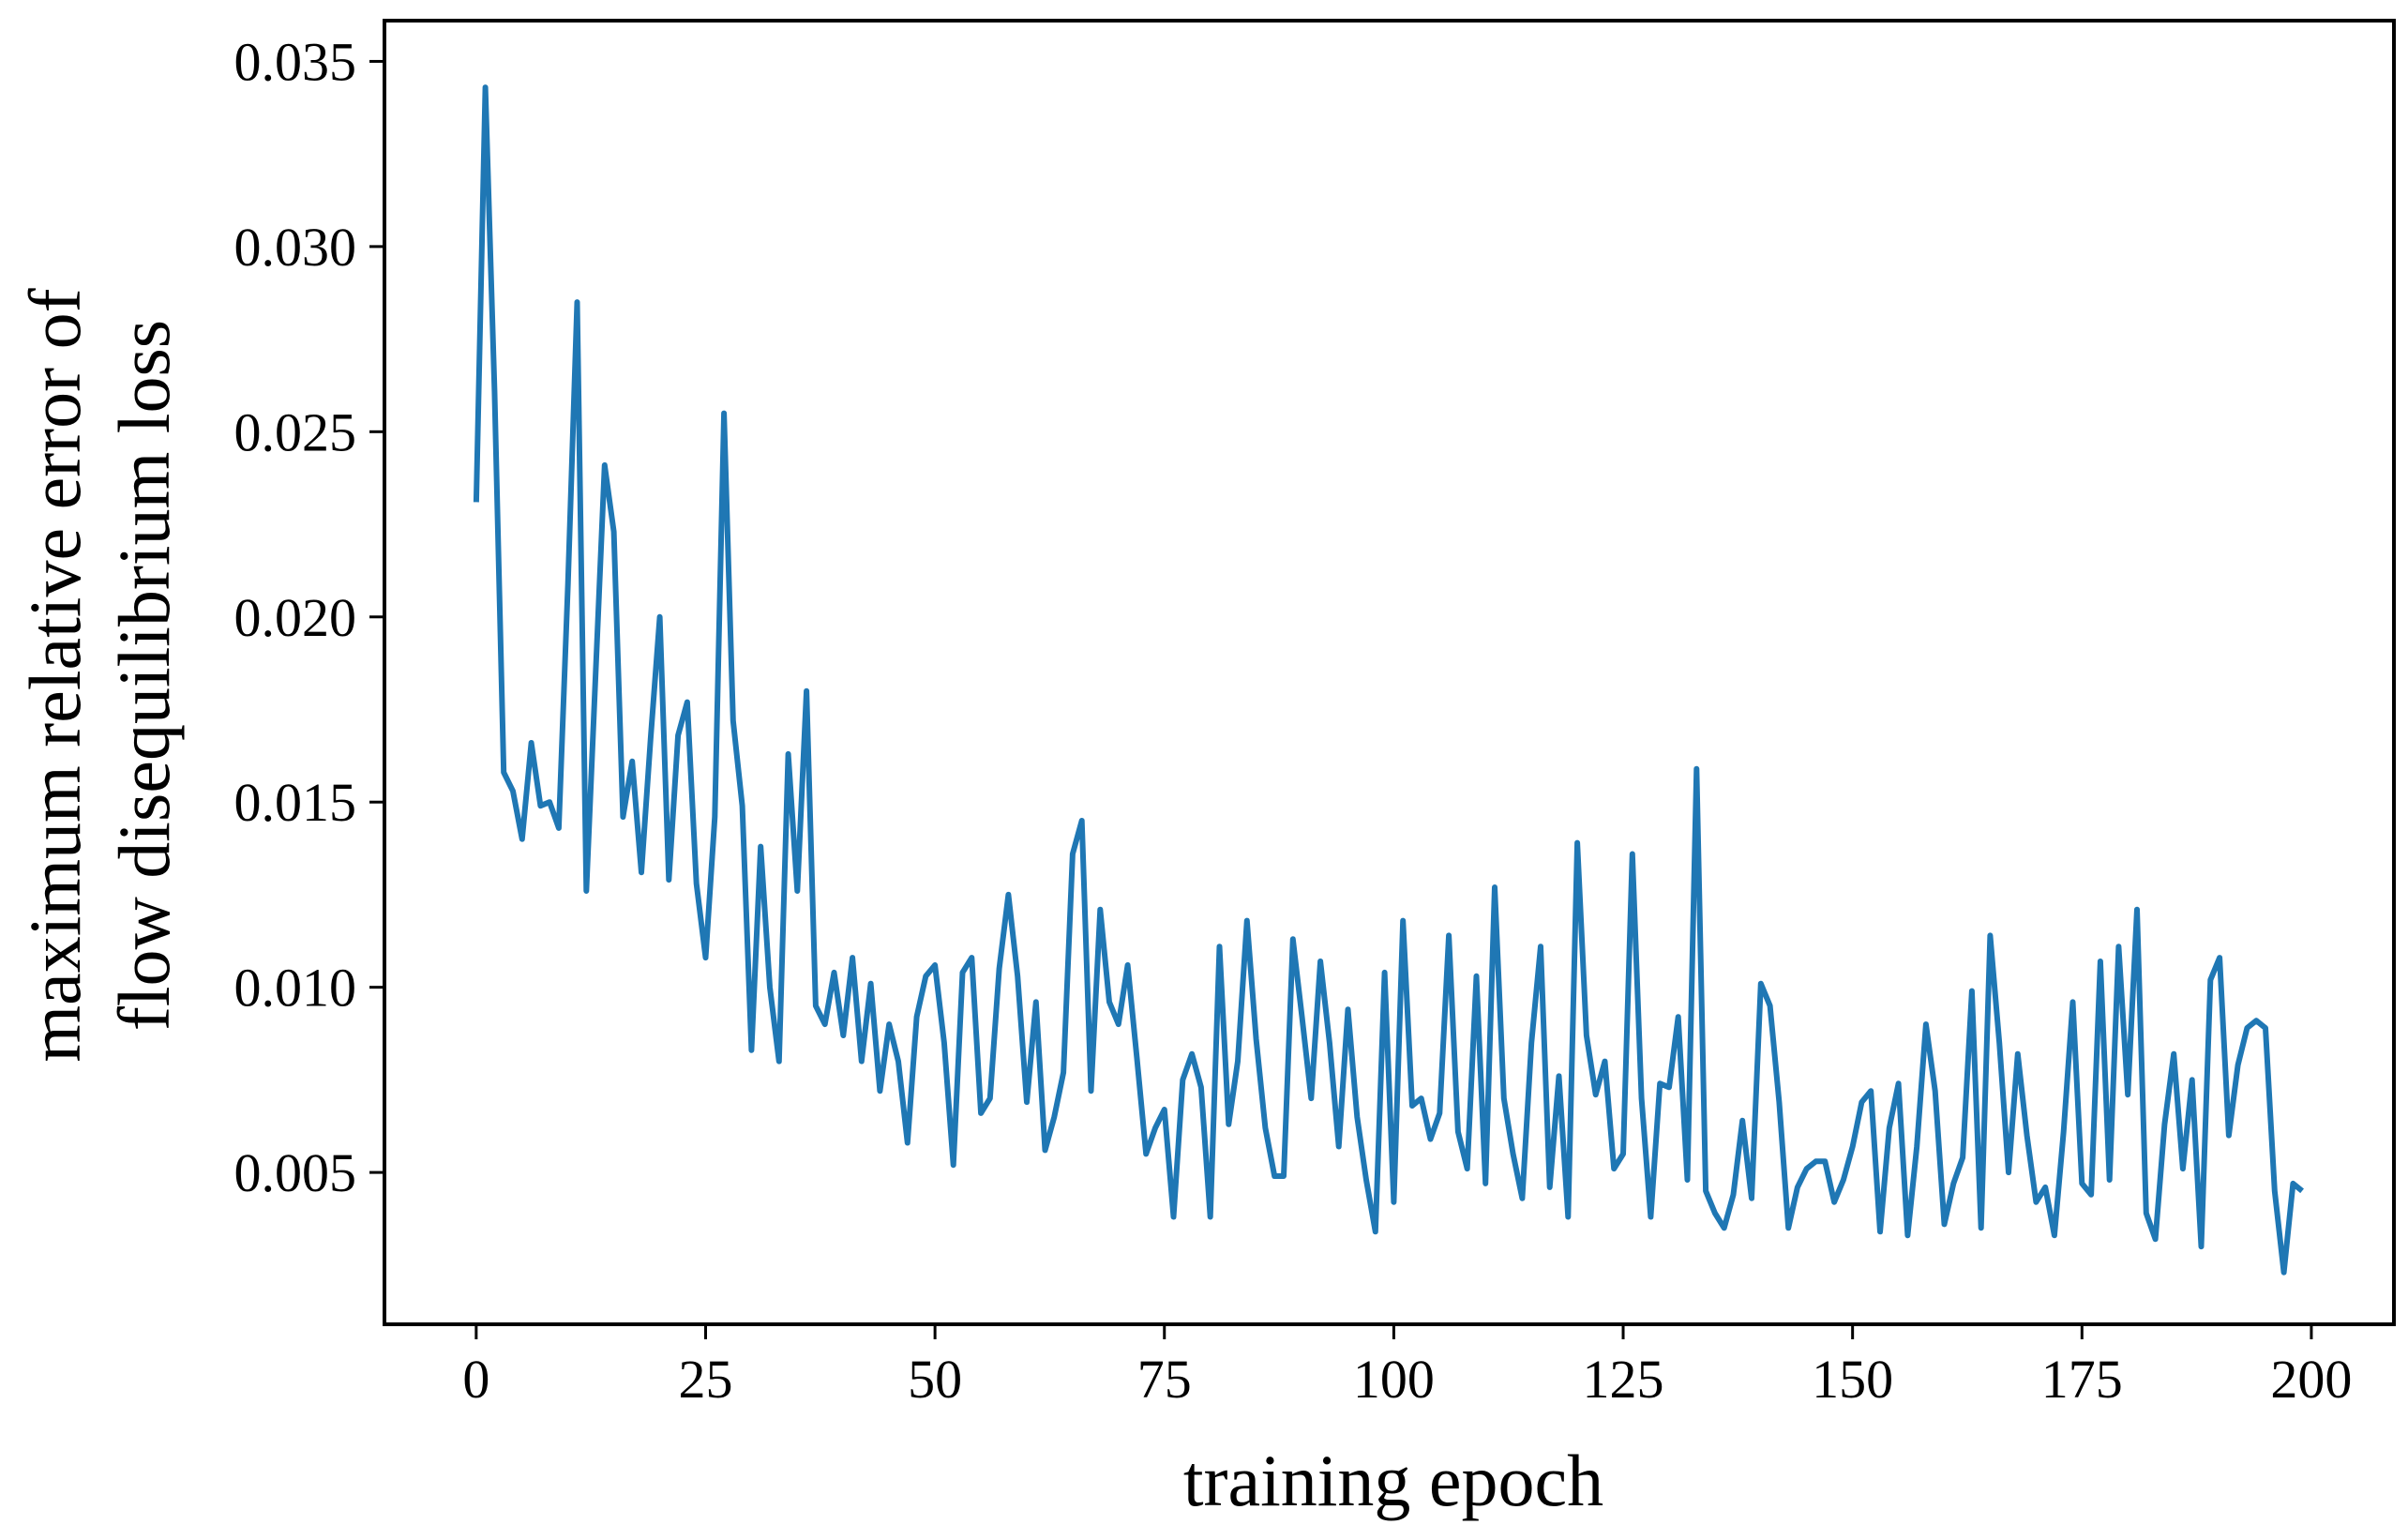 The image size is (2408, 1540). What do you see at coordinates (295, 247) in the screenshot?
I see `y-tick-label: 0.030` at bounding box center [295, 247].